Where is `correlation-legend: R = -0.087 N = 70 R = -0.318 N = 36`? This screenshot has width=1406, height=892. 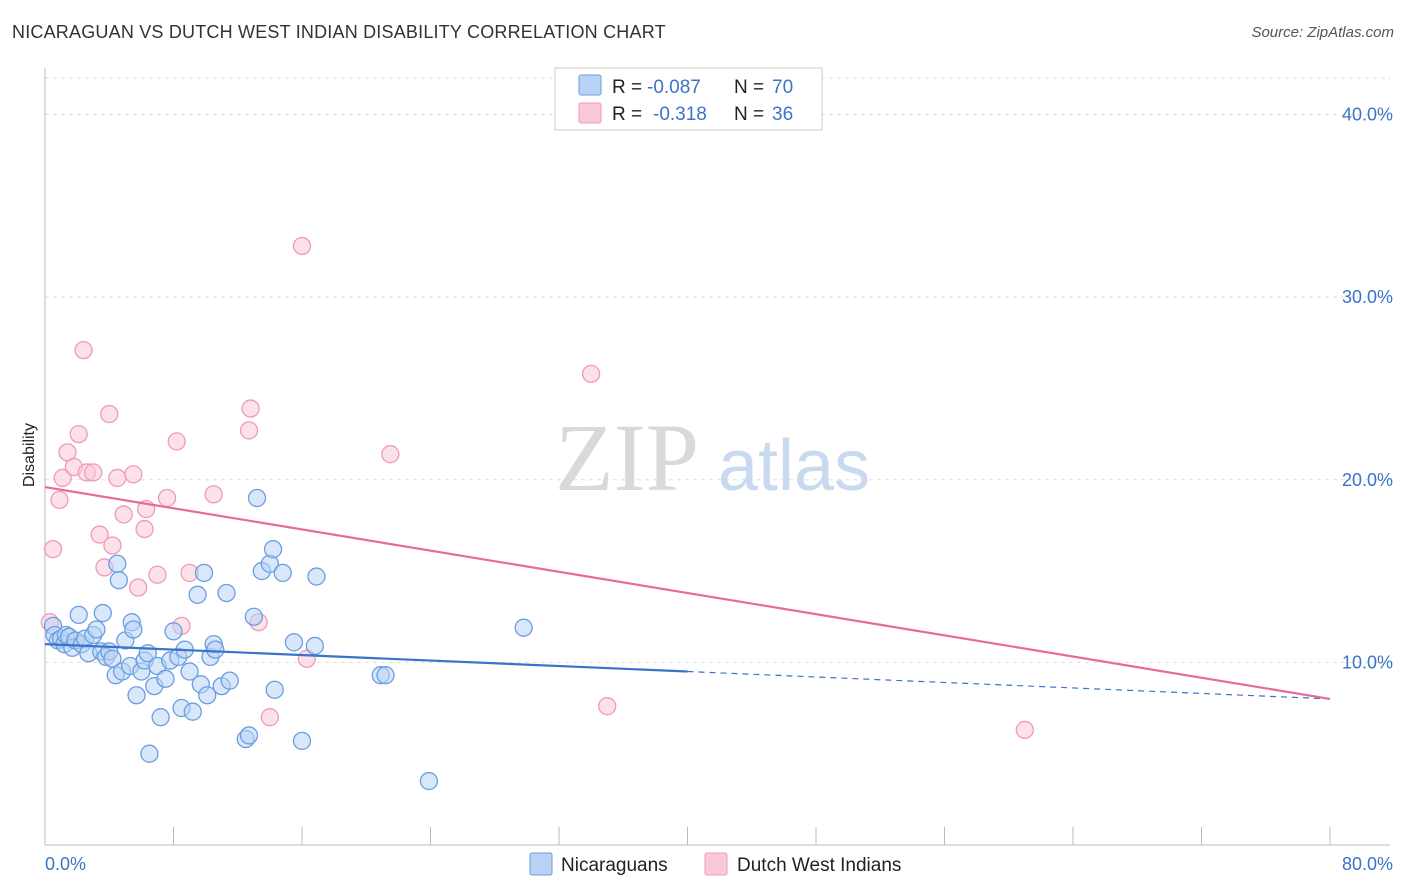
correlation-legend: R = -0.087 N = 70 R = -0.318 N = 36 is located at coordinates (688, 99).